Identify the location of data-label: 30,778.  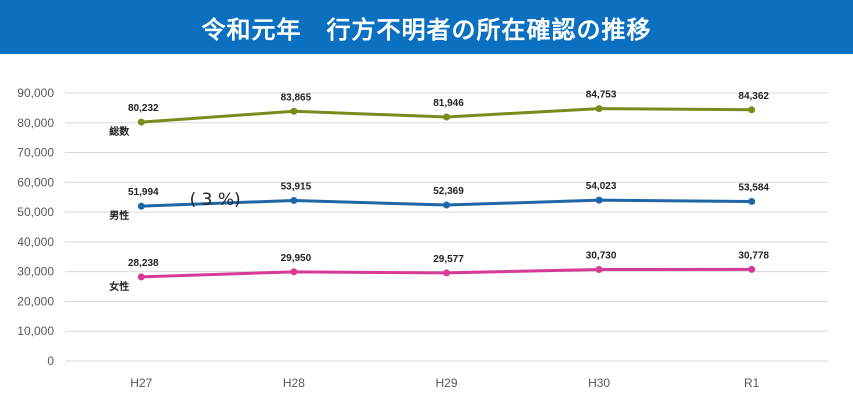
(753, 255).